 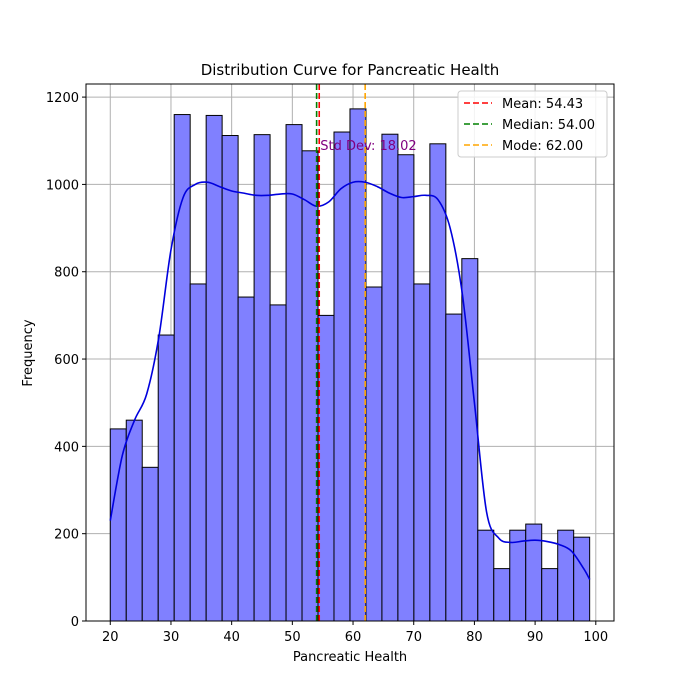 I want to click on x-tick-label-5: 70, so click(x=413, y=637).